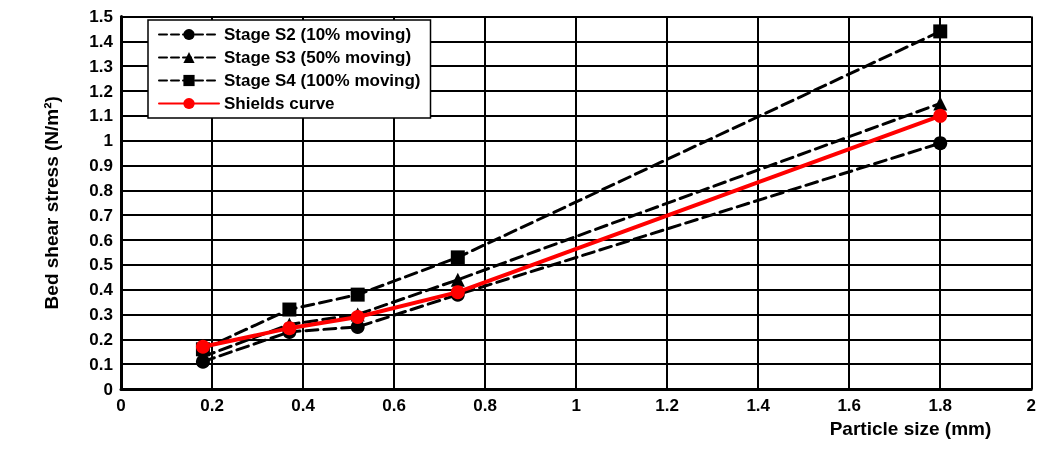 Image resolution: width=1047 pixels, height=455 pixels. Describe the element at coordinates (279, 103) in the screenshot. I see `legend-label: Shields curve` at that location.